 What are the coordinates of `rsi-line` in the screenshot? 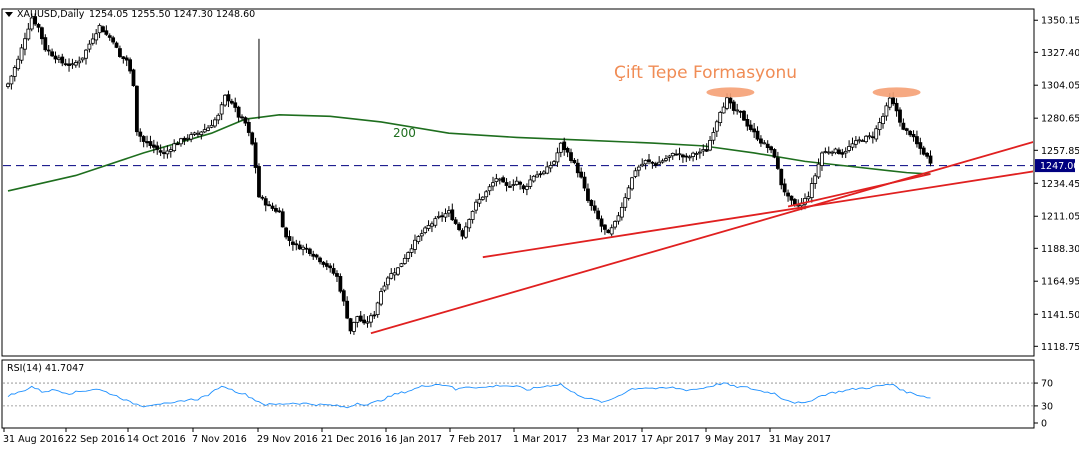 It's located at (469, 395).